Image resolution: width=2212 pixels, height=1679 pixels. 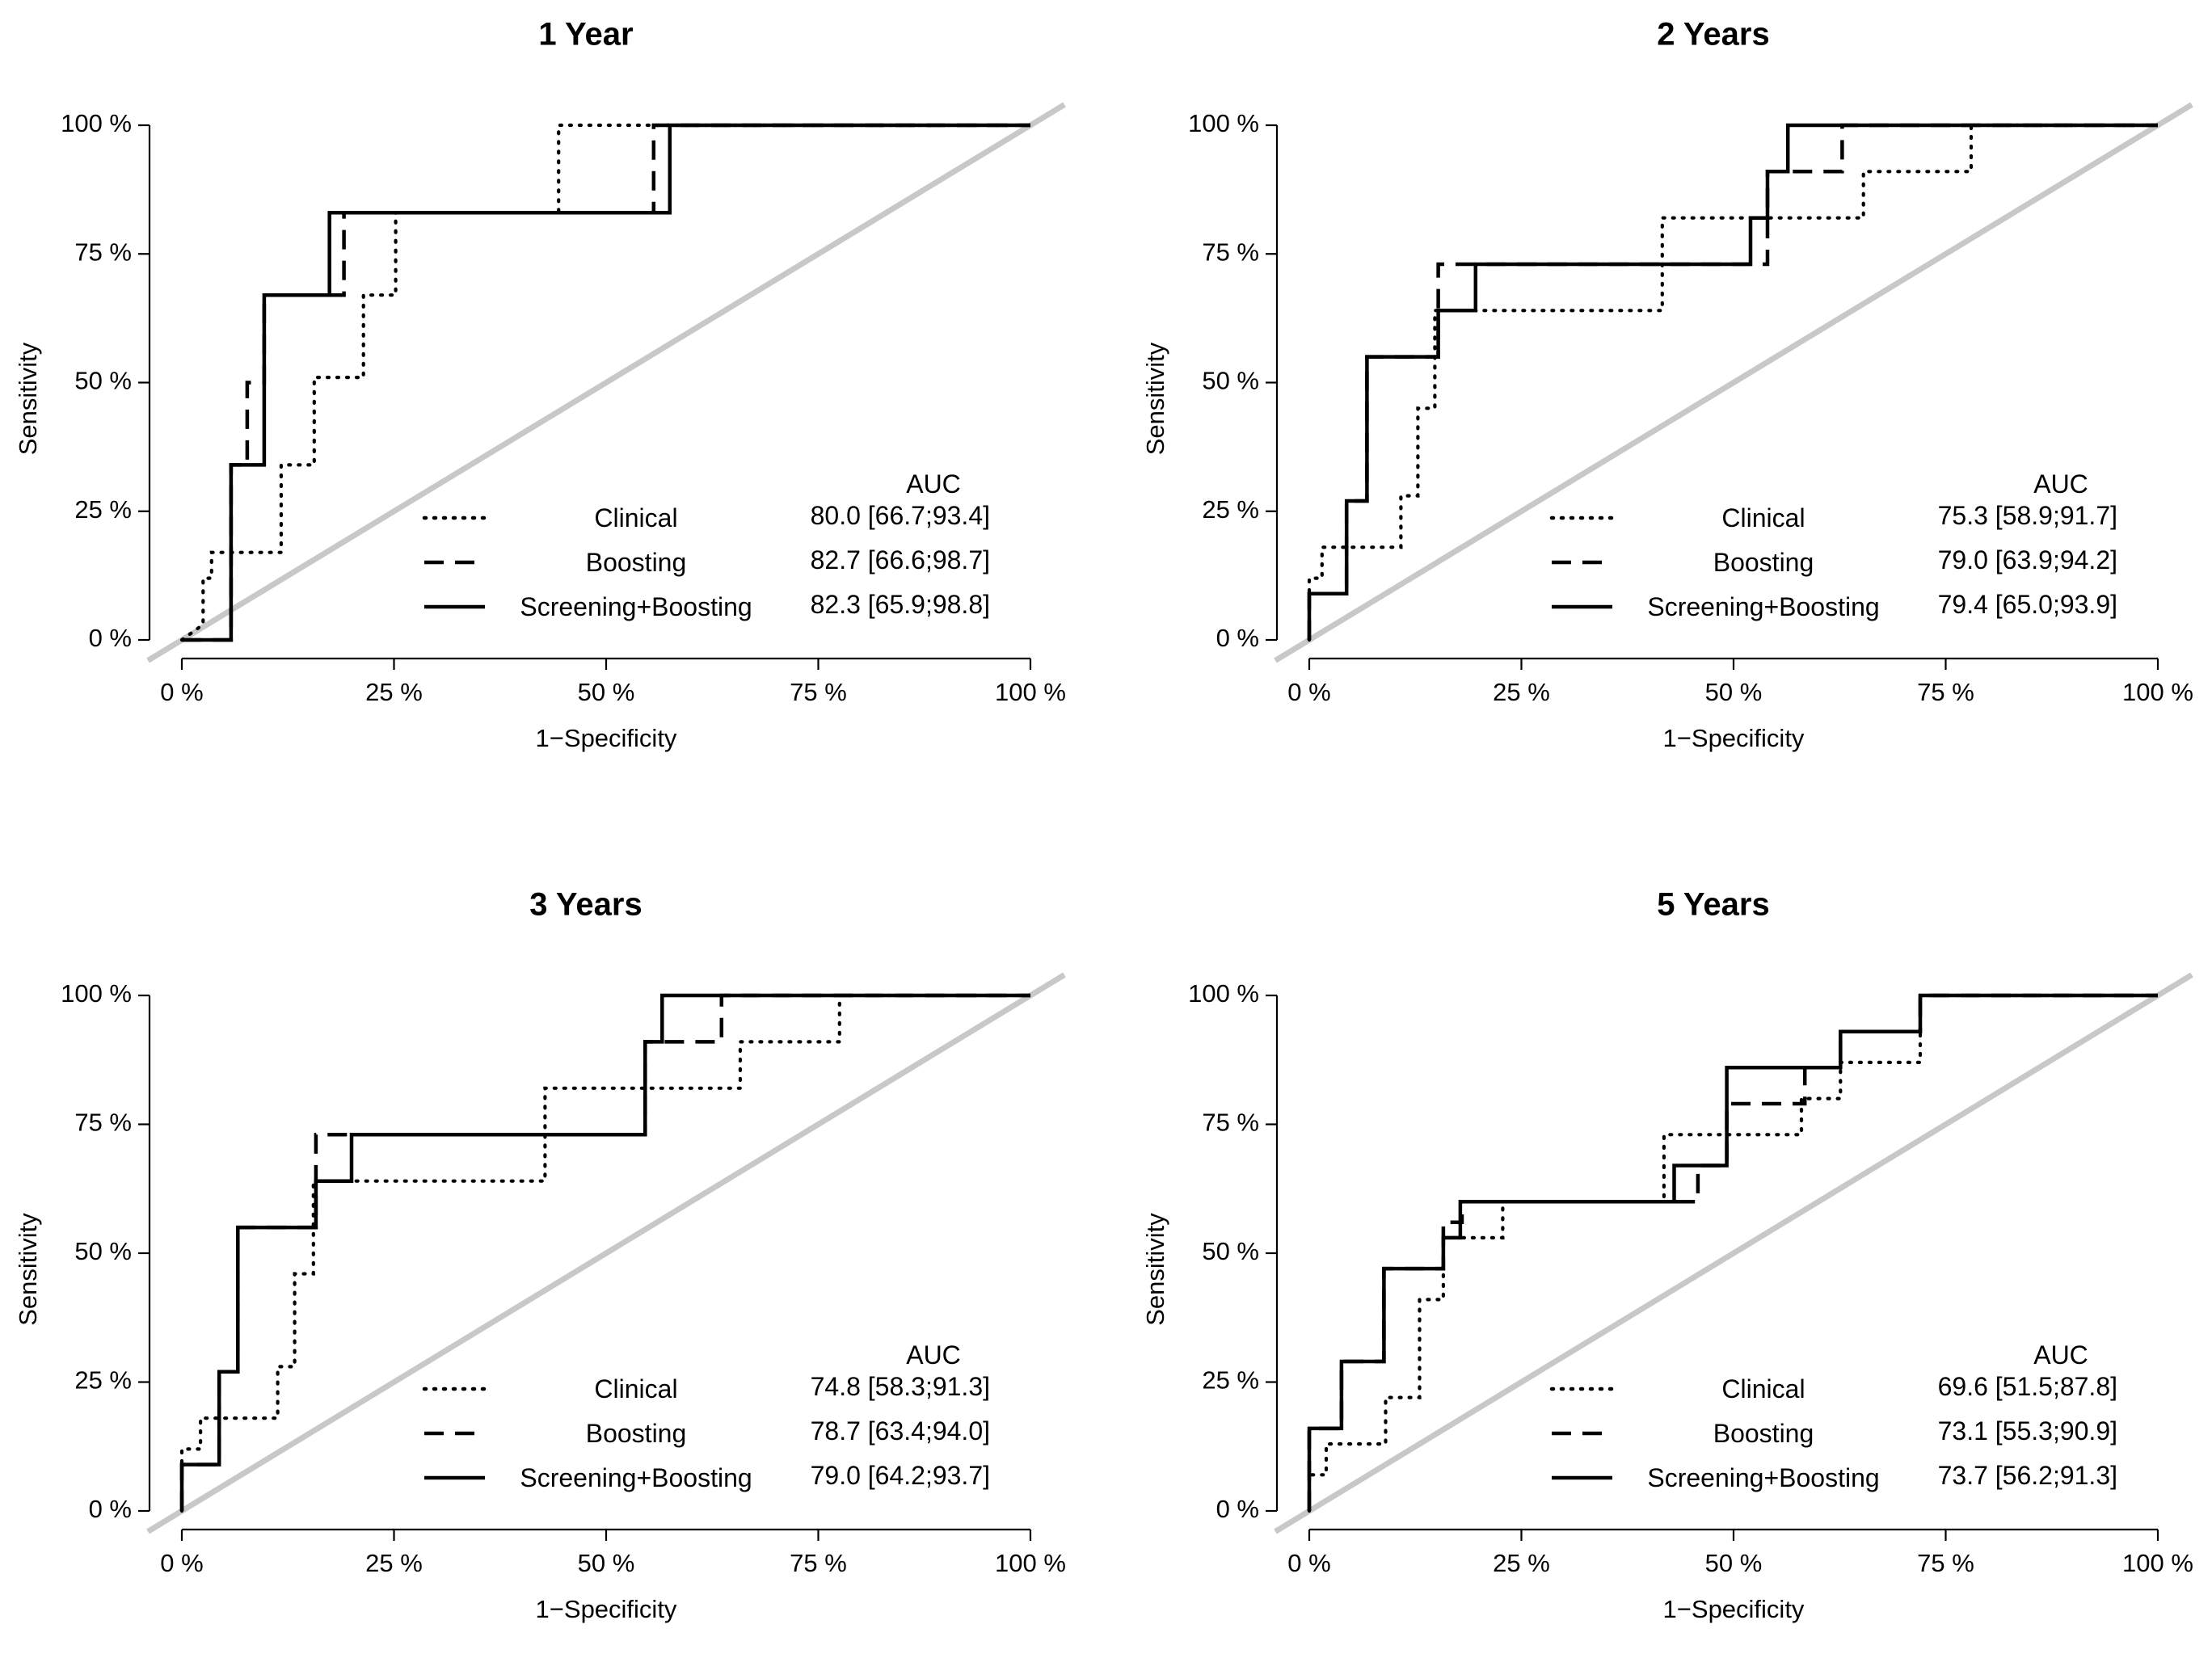 What do you see at coordinates (585, 35) in the screenshot?
I see `chart-title: 1 Year` at bounding box center [585, 35].